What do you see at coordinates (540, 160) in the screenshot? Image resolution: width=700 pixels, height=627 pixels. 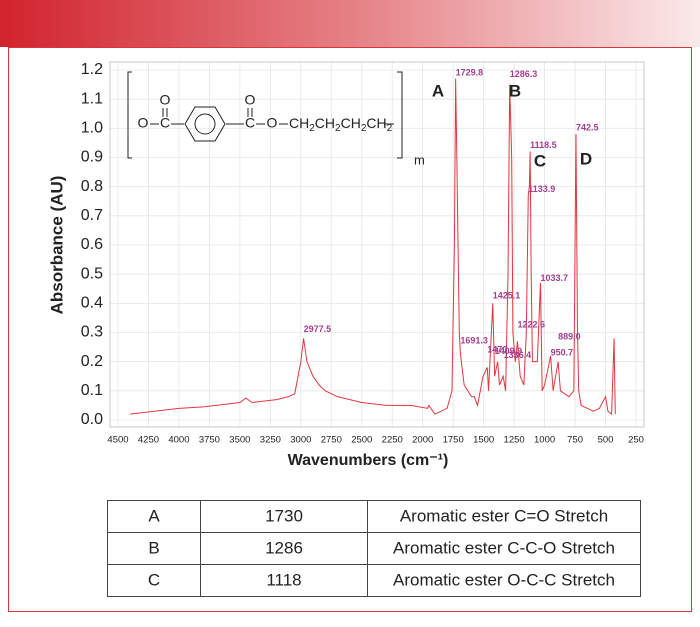 I see `peak-letter: C` at bounding box center [540, 160].